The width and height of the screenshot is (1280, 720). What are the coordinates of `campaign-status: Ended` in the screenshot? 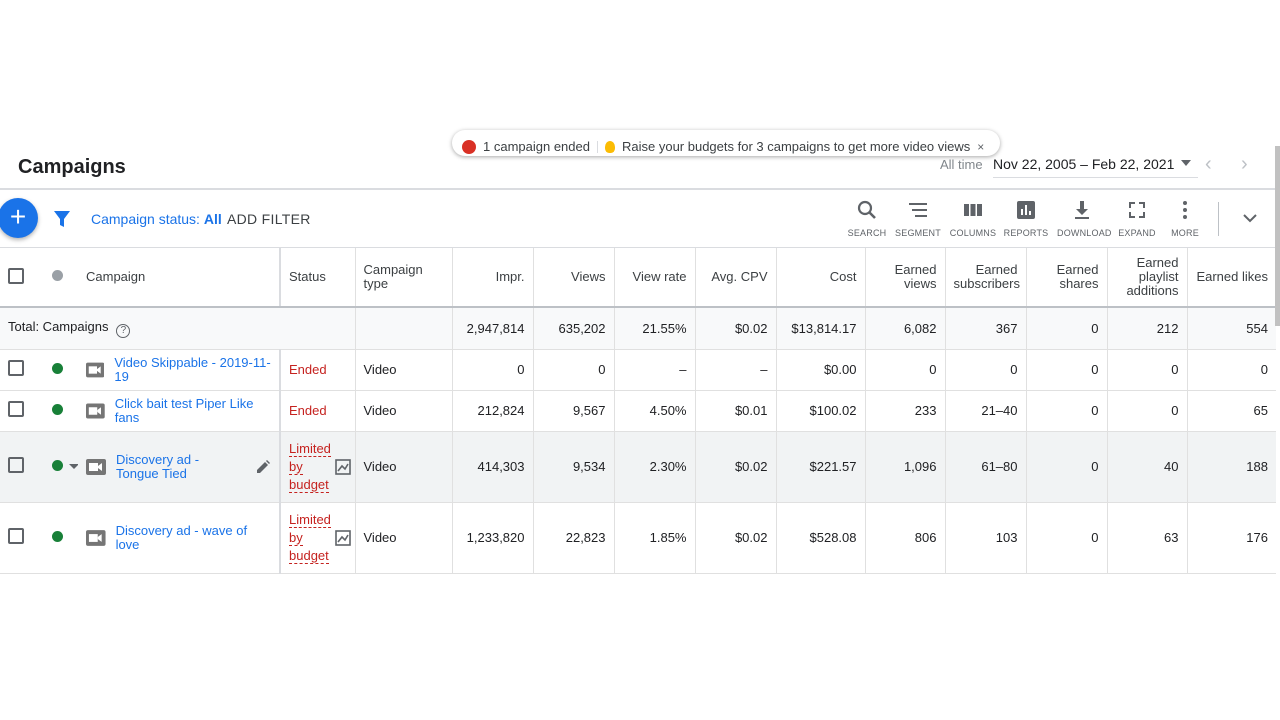 It's located at (308, 369).